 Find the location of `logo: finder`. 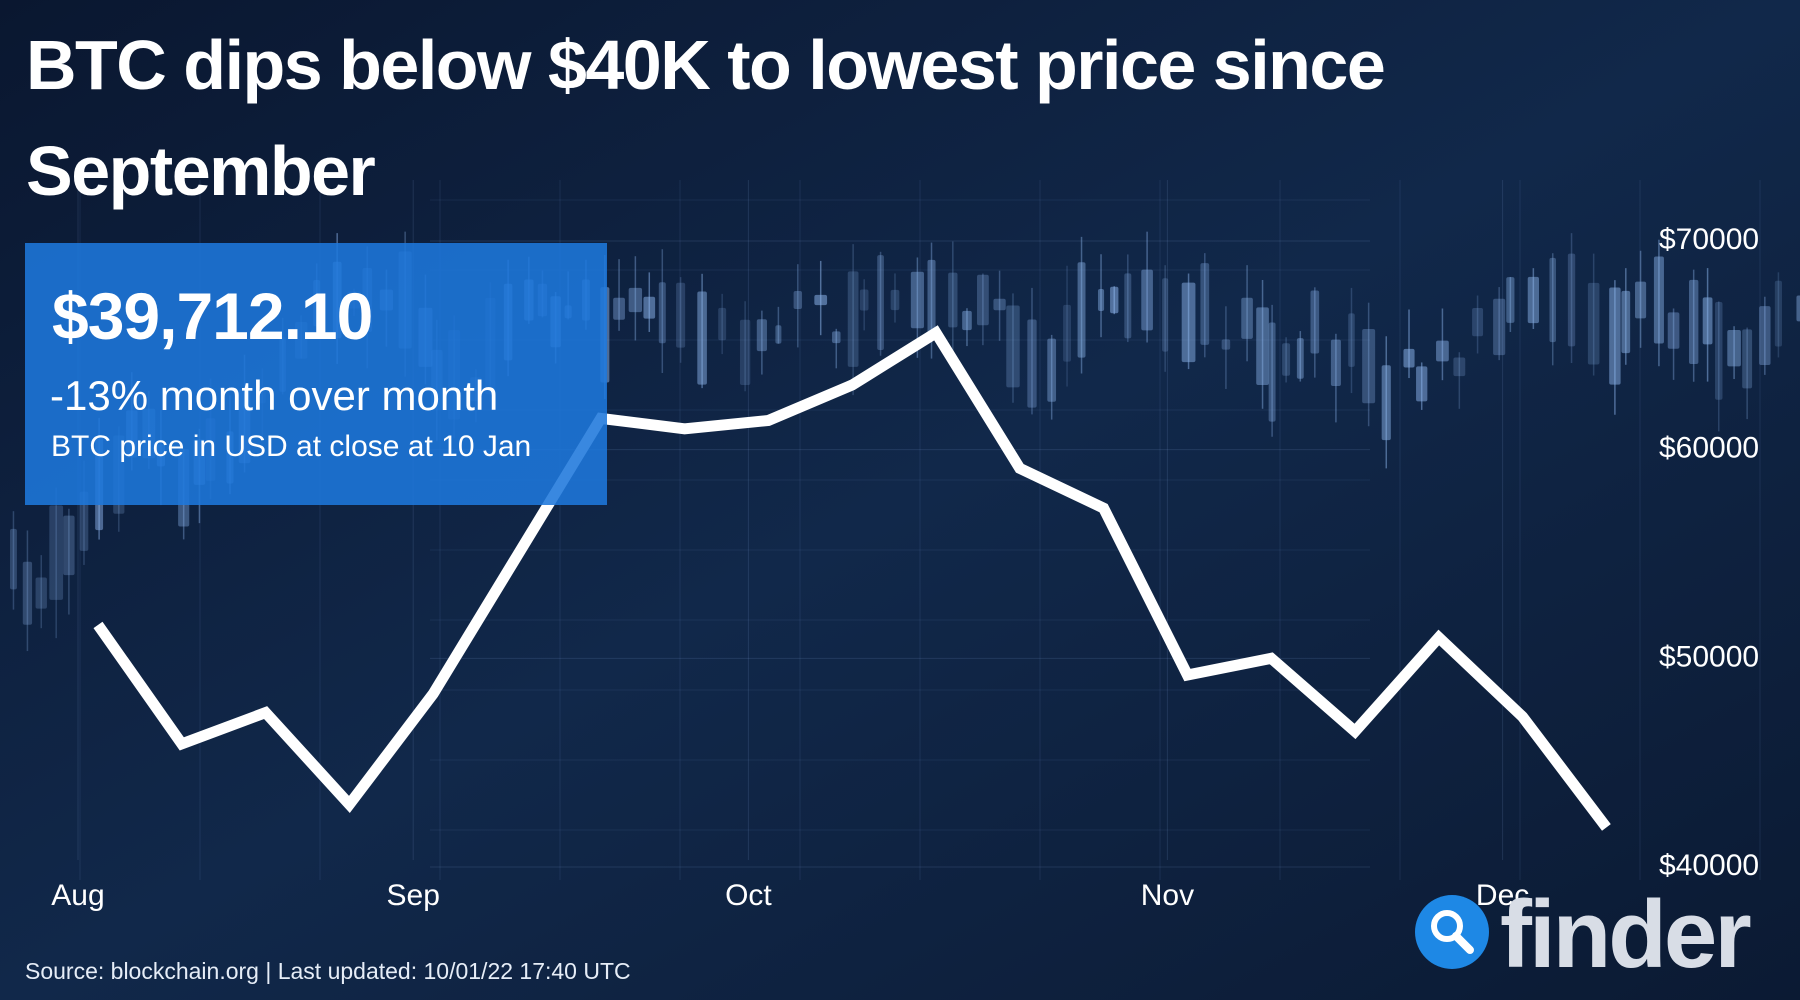

logo: finder is located at coordinates (1626, 934).